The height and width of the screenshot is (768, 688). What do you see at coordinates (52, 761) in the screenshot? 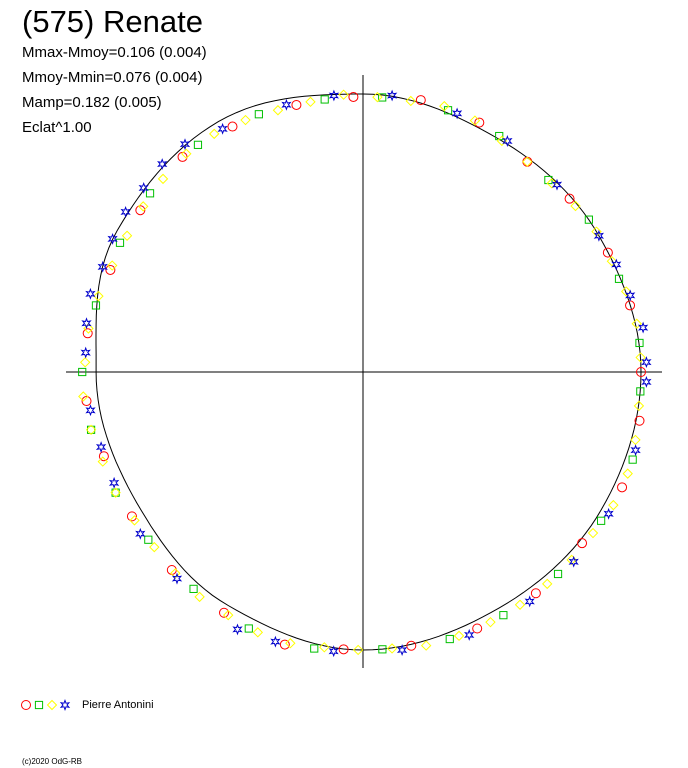
I see `copyright: (c)2020 OdG-RB` at bounding box center [52, 761].